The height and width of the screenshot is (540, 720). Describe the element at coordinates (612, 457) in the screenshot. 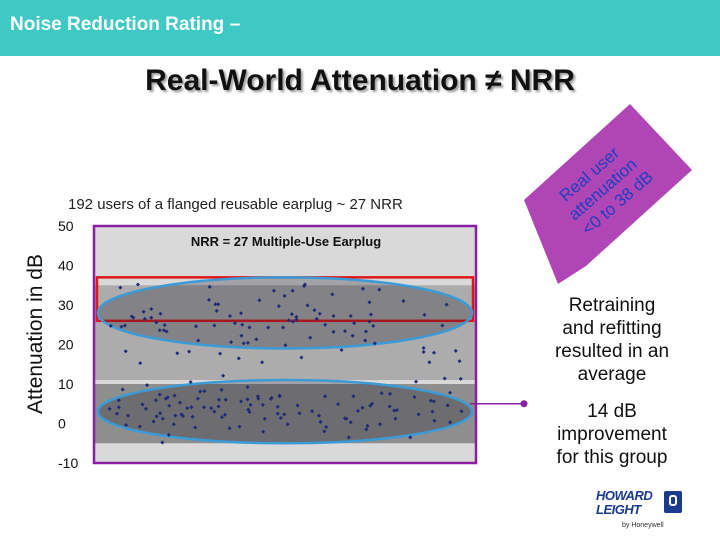

I see `side-note-line: for this group` at that location.